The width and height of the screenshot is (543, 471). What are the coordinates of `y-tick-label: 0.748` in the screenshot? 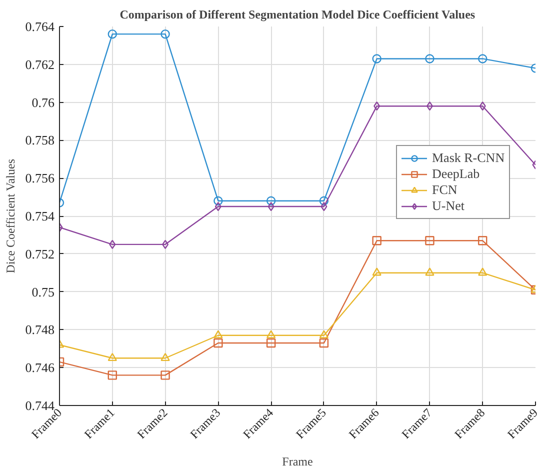 It's located at (39, 330).